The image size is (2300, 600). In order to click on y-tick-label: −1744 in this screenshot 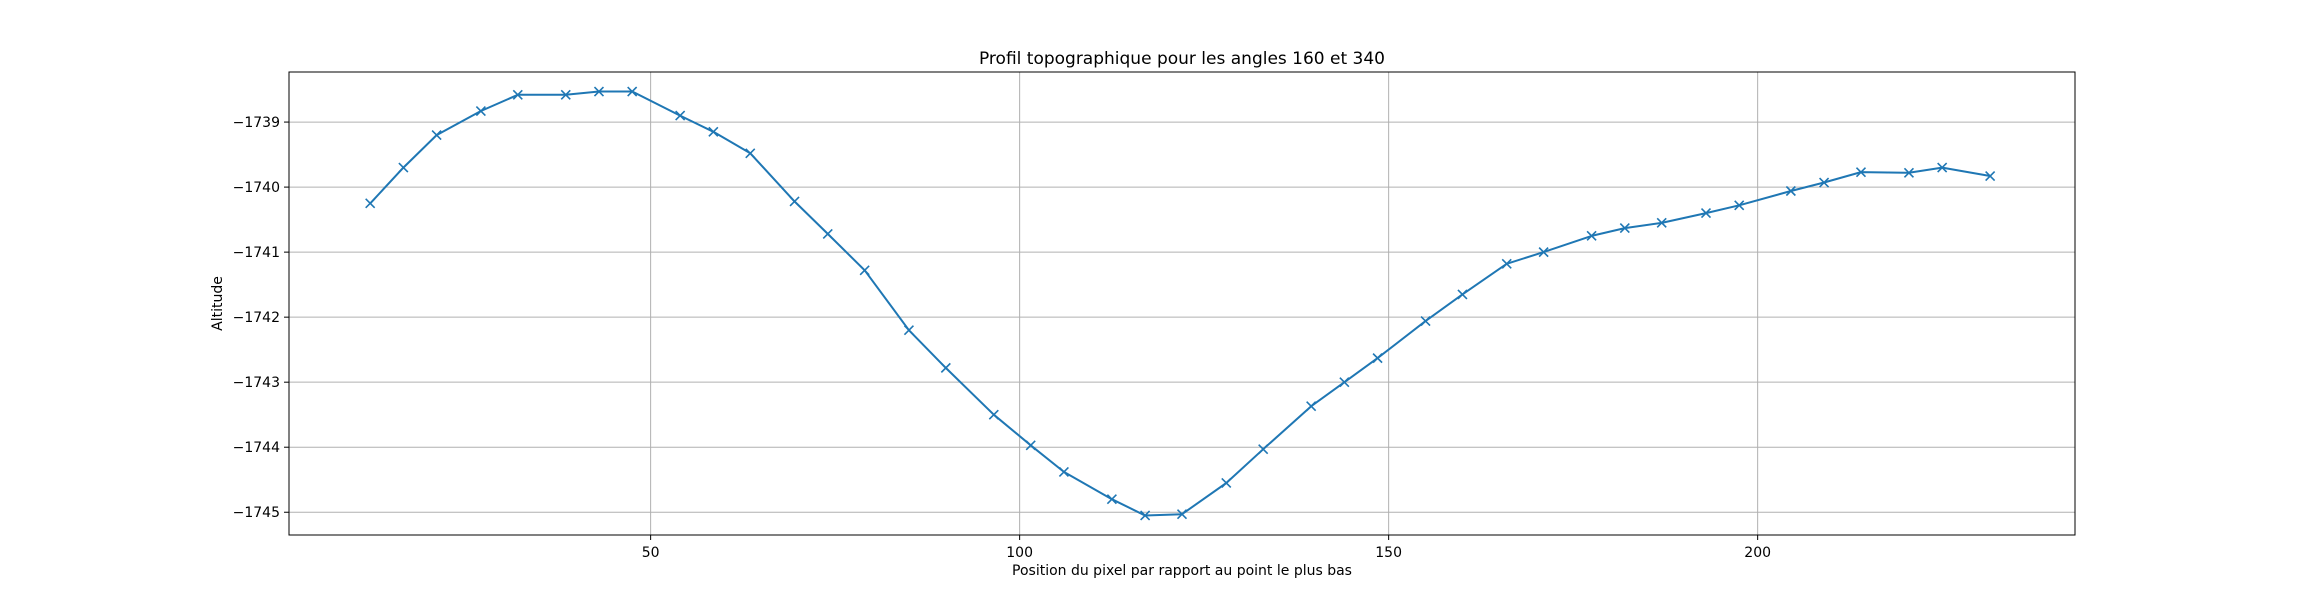, I will do `click(256, 448)`.